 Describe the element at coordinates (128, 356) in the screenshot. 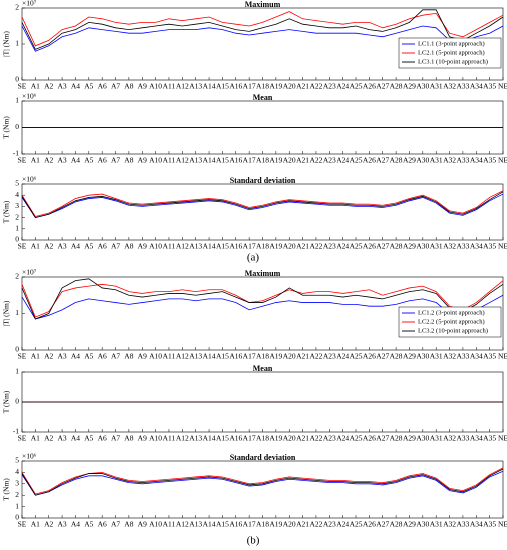

I see `x-tick-label: A8` at that location.